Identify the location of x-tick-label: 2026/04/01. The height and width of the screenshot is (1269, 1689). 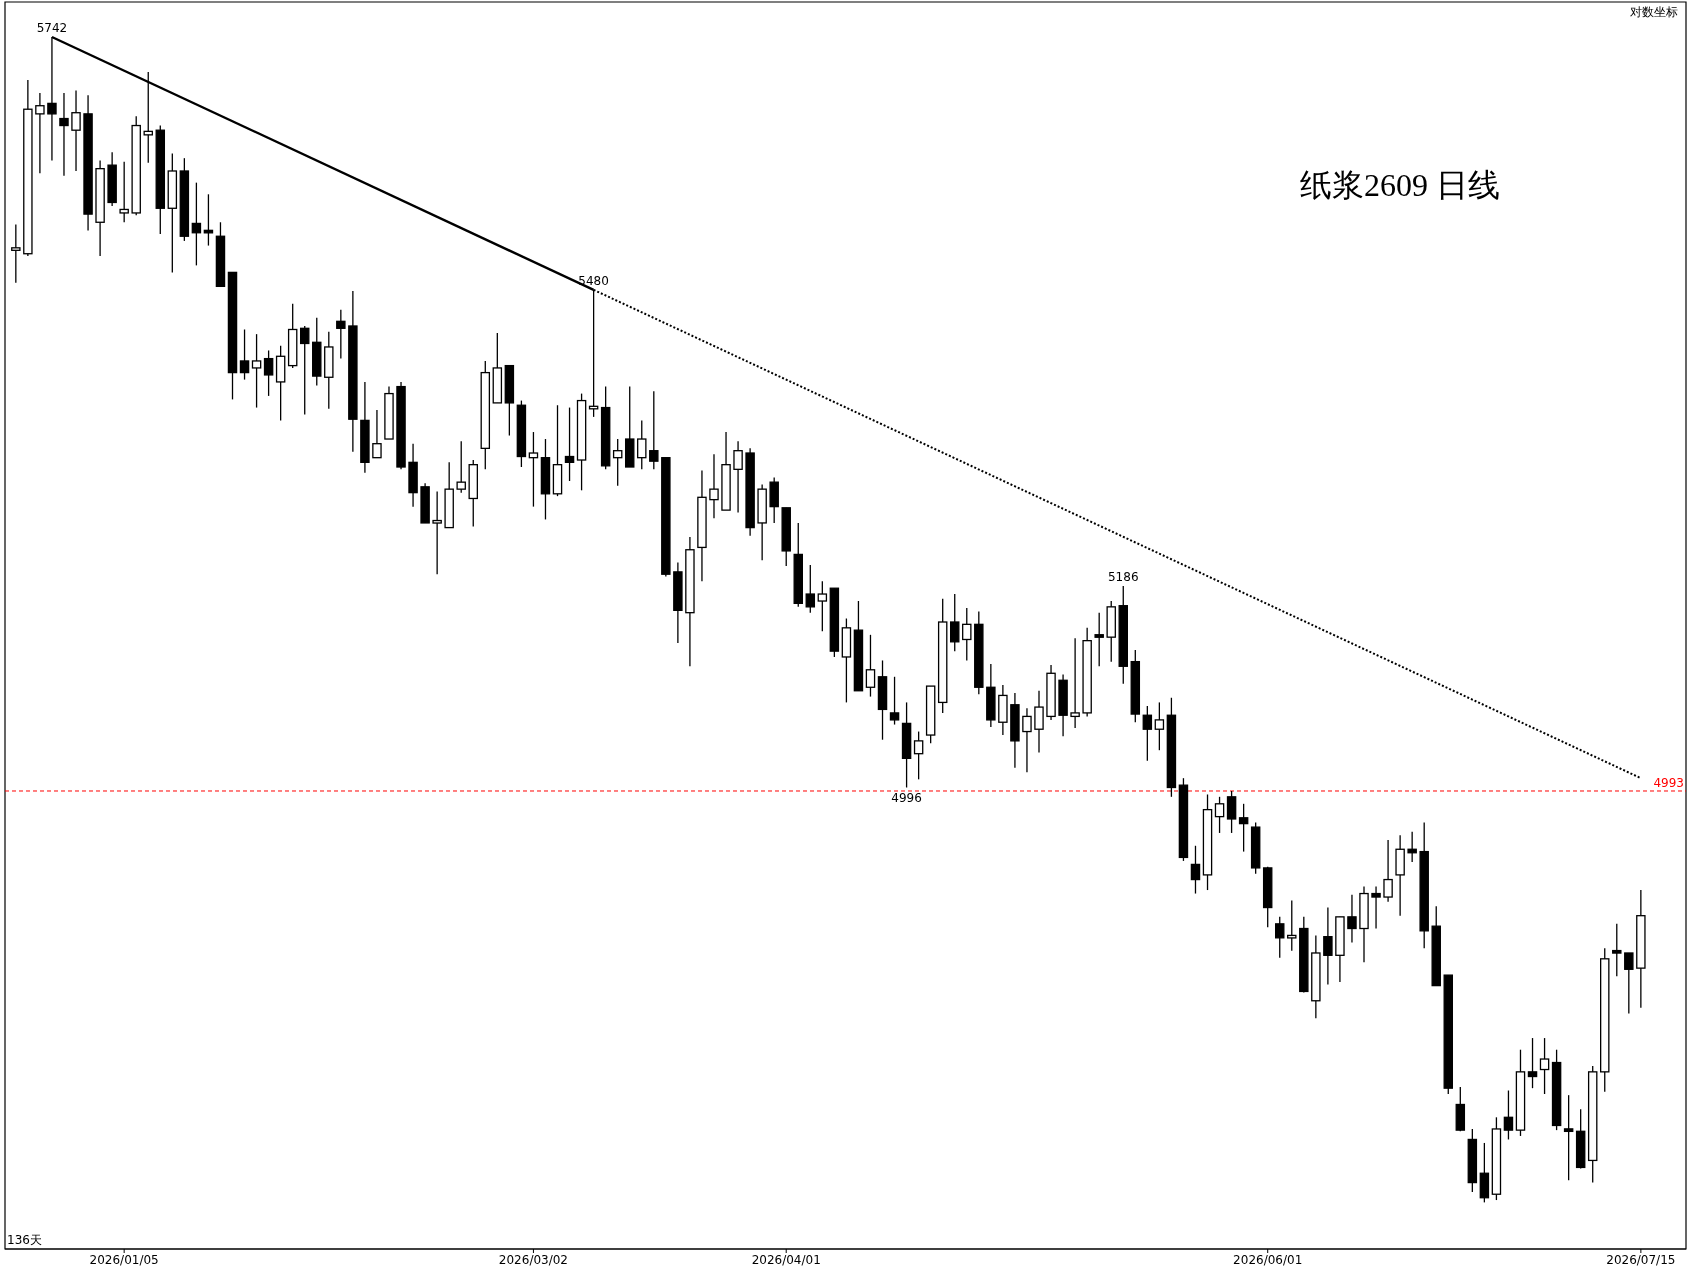
(786, 1260).